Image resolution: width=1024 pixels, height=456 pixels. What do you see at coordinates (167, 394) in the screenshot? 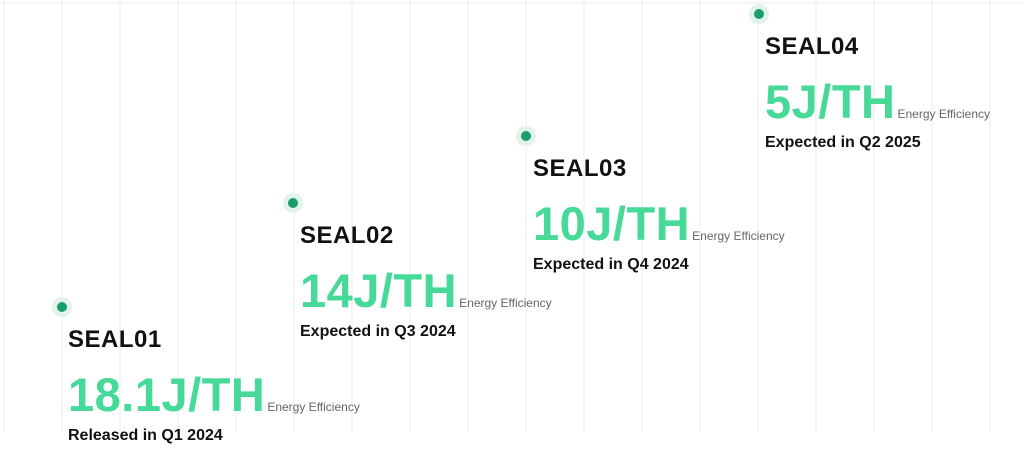
I see `efficiency-value: 18.1J/TH` at bounding box center [167, 394].